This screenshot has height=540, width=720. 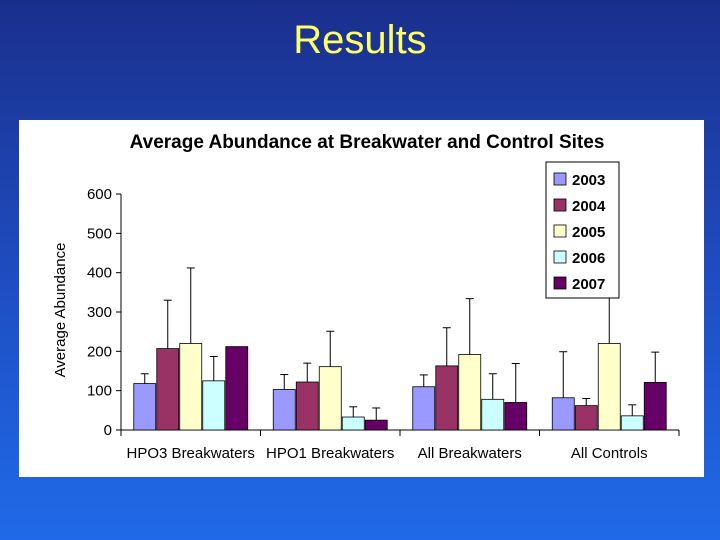 I want to click on x-tick-label: All Controls, so click(x=609, y=453).